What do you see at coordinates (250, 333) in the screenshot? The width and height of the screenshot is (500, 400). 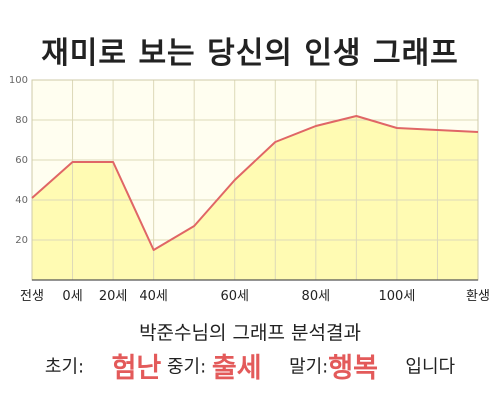 I see `analysis-title: 박준수님의 그래프 분석결과` at bounding box center [250, 333].